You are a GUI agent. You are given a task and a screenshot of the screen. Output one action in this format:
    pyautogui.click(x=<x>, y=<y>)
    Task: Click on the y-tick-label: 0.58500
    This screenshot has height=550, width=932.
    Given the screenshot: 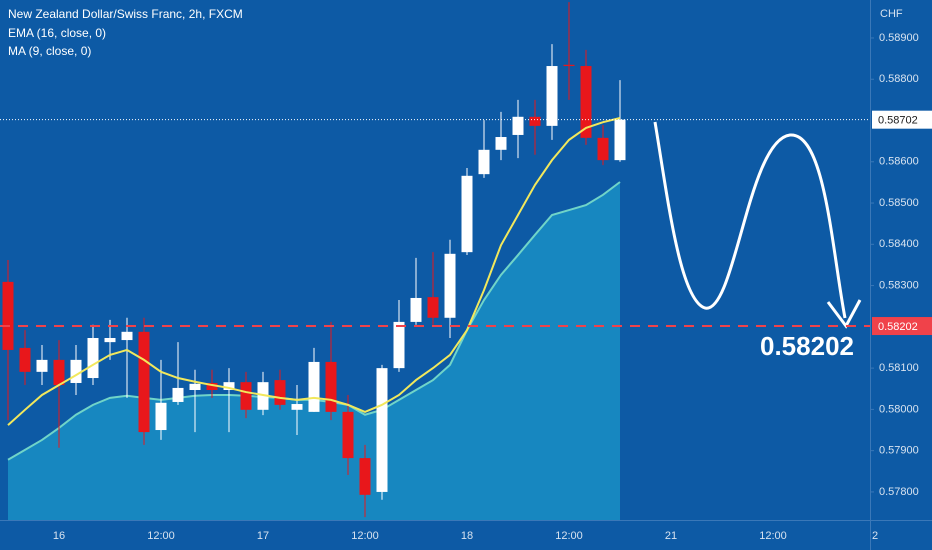 What is the action you would take?
    pyautogui.click(x=899, y=203)
    